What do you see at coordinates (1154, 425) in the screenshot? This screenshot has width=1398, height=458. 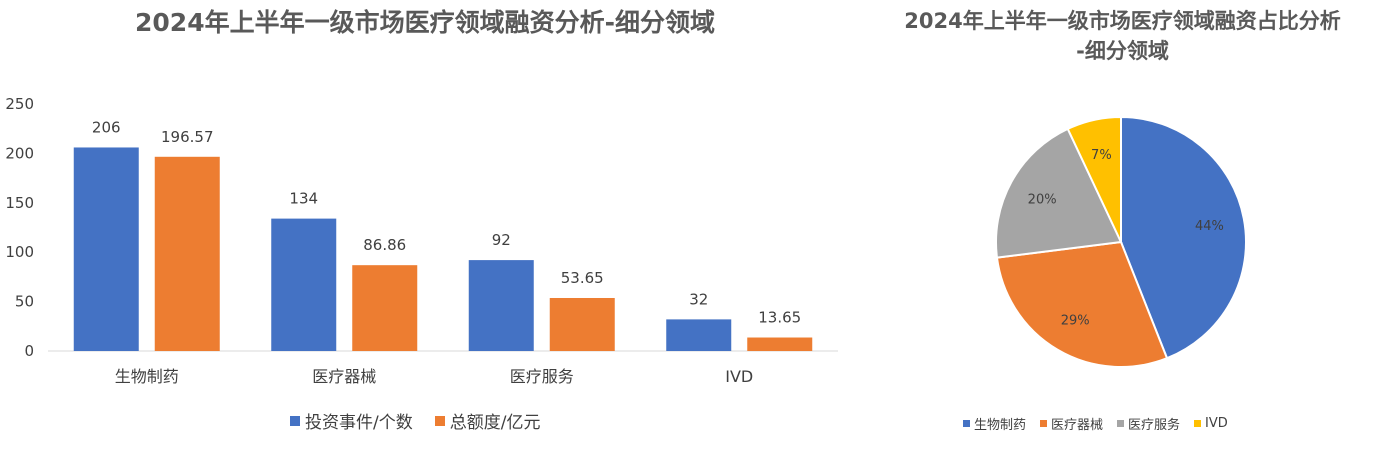 I see `legend-label: 医疗服务` at bounding box center [1154, 425].